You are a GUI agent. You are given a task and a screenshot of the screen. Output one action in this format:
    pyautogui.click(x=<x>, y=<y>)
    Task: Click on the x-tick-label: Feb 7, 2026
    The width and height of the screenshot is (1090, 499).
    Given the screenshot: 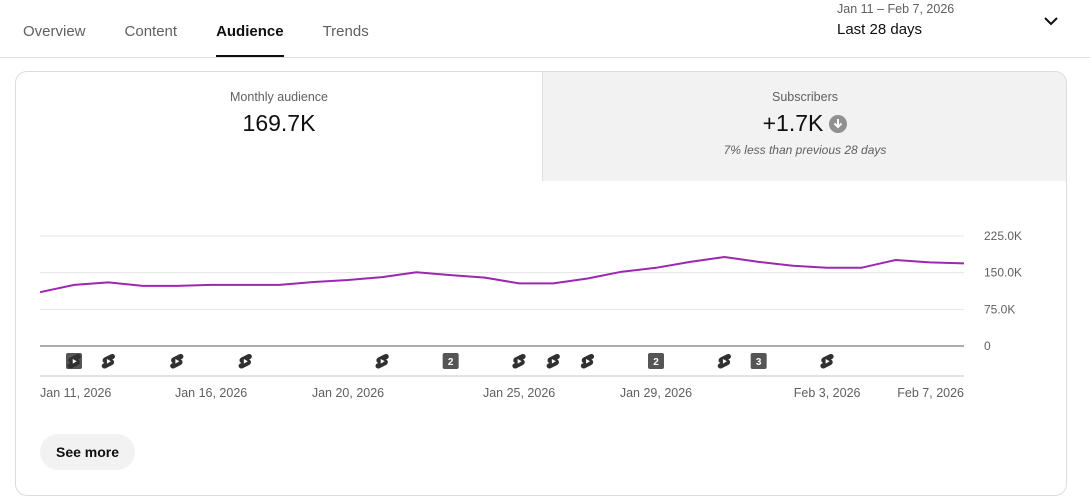 What is the action you would take?
    pyautogui.click(x=930, y=393)
    